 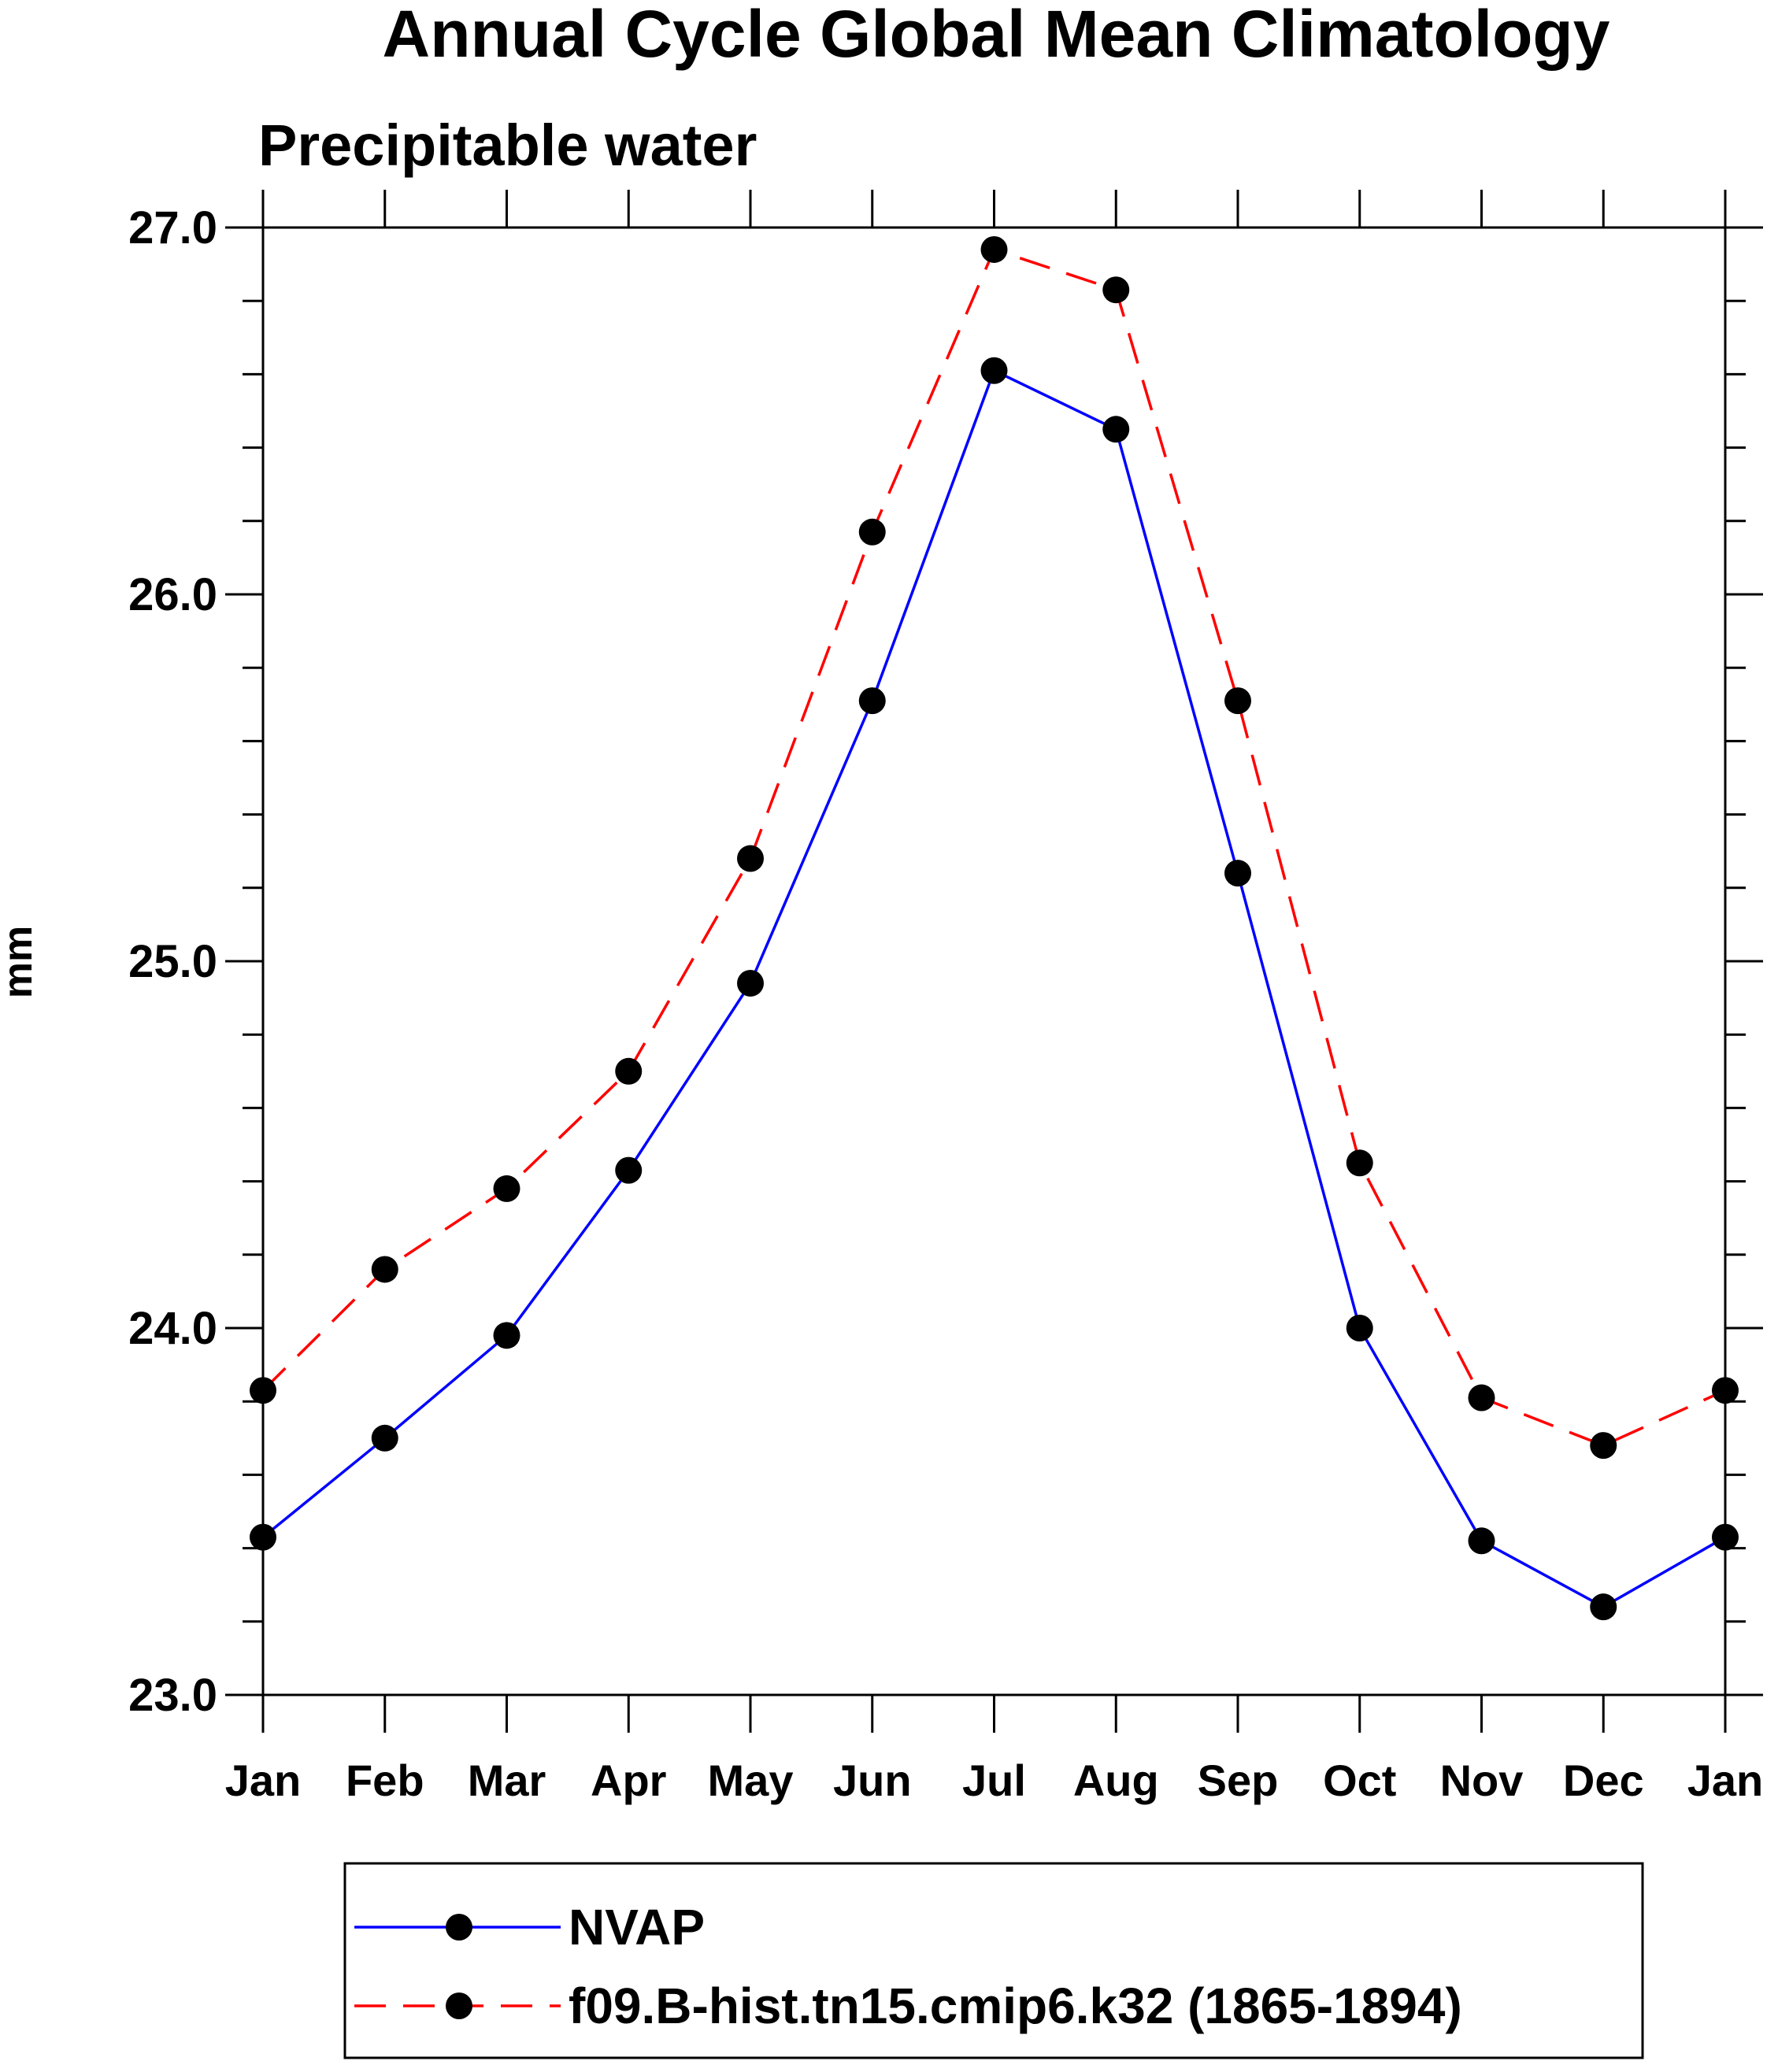 I want to click on y-tick-label: 24.0, so click(x=172, y=1328).